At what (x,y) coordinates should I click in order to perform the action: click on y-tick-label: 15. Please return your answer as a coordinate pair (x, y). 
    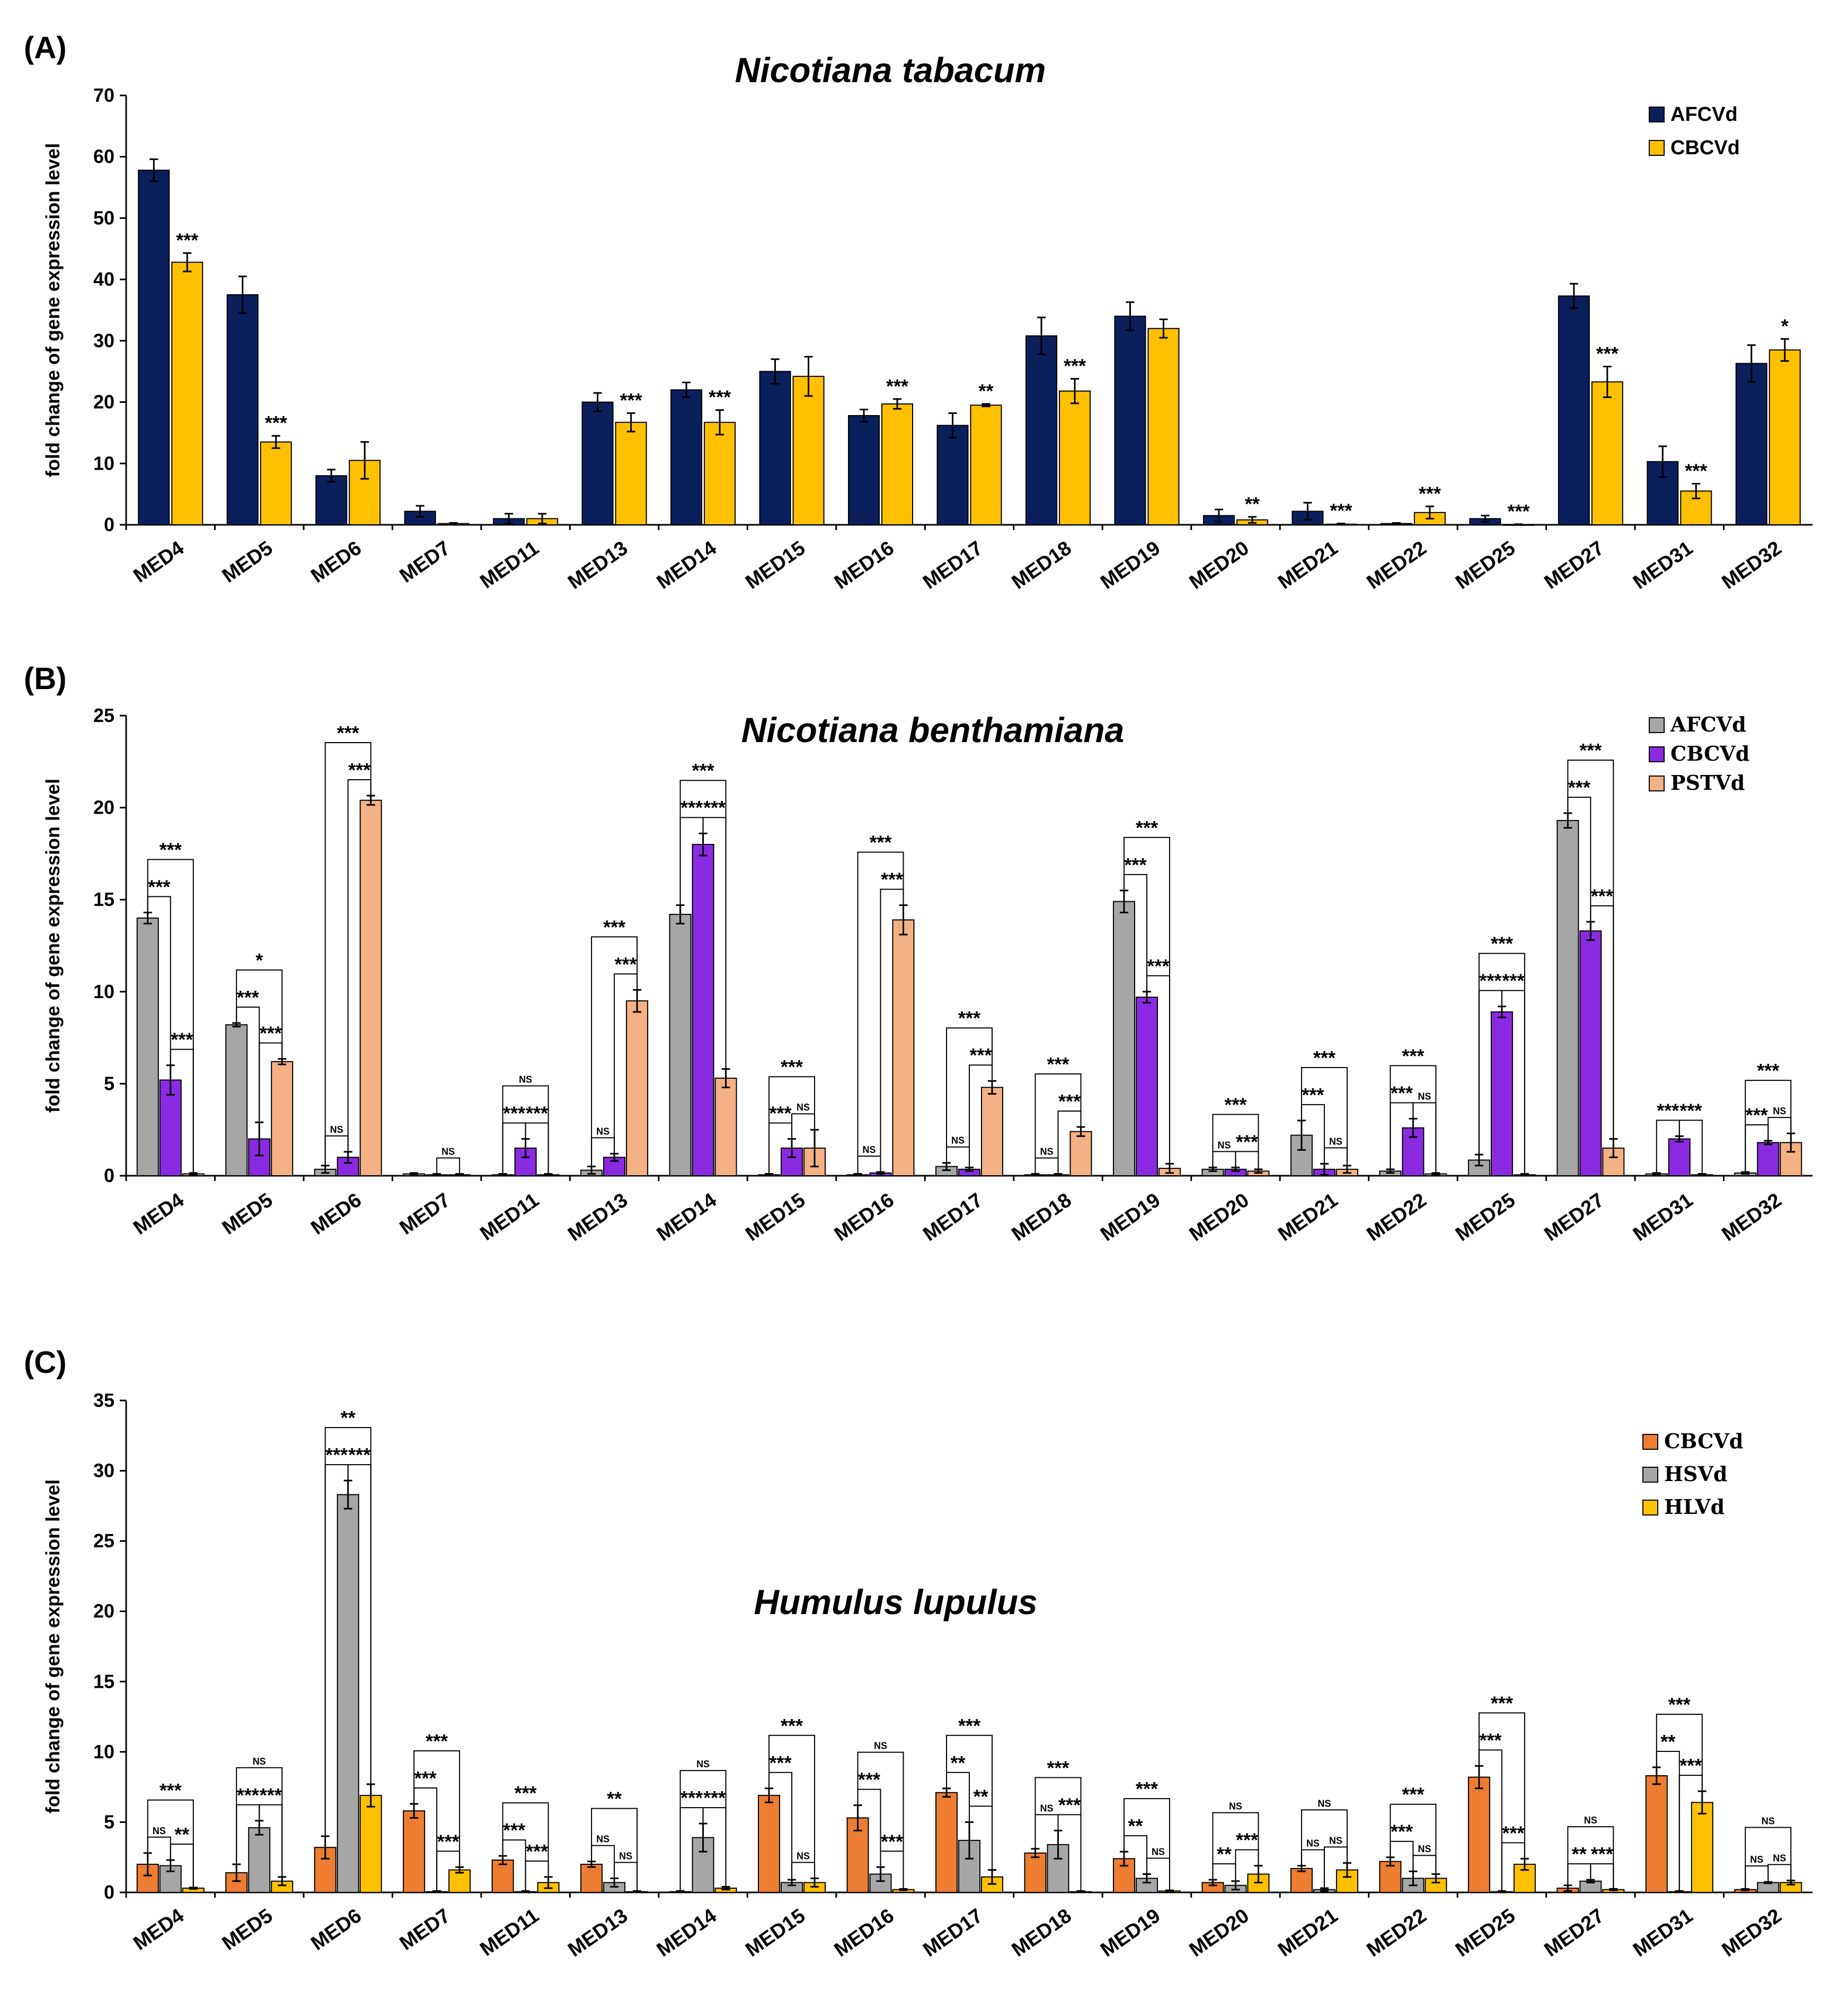
    Looking at the image, I should click on (104, 1681).